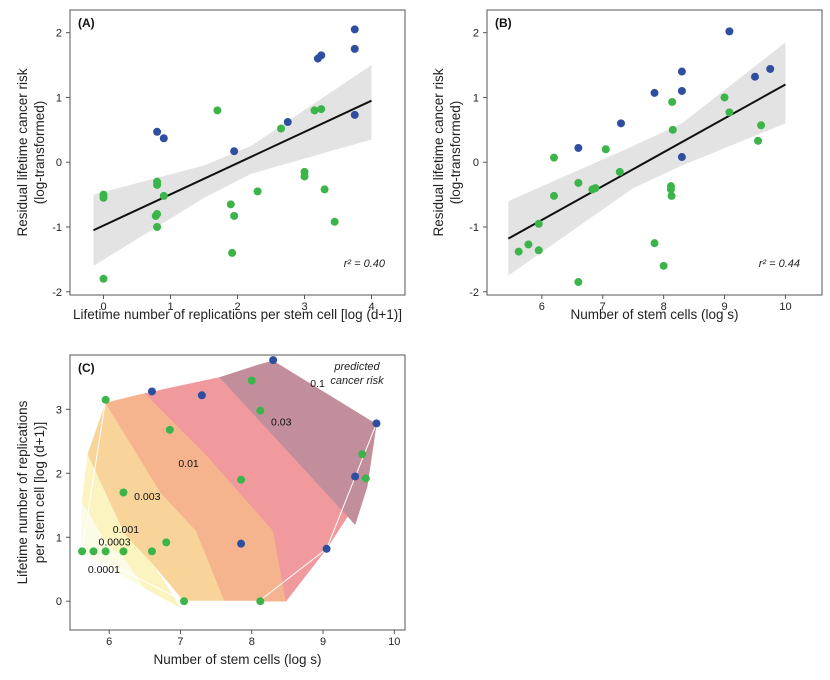 The image size is (830, 680). I want to click on panel-c-x-axis-title: Number of stem cells (log s), so click(237, 659).